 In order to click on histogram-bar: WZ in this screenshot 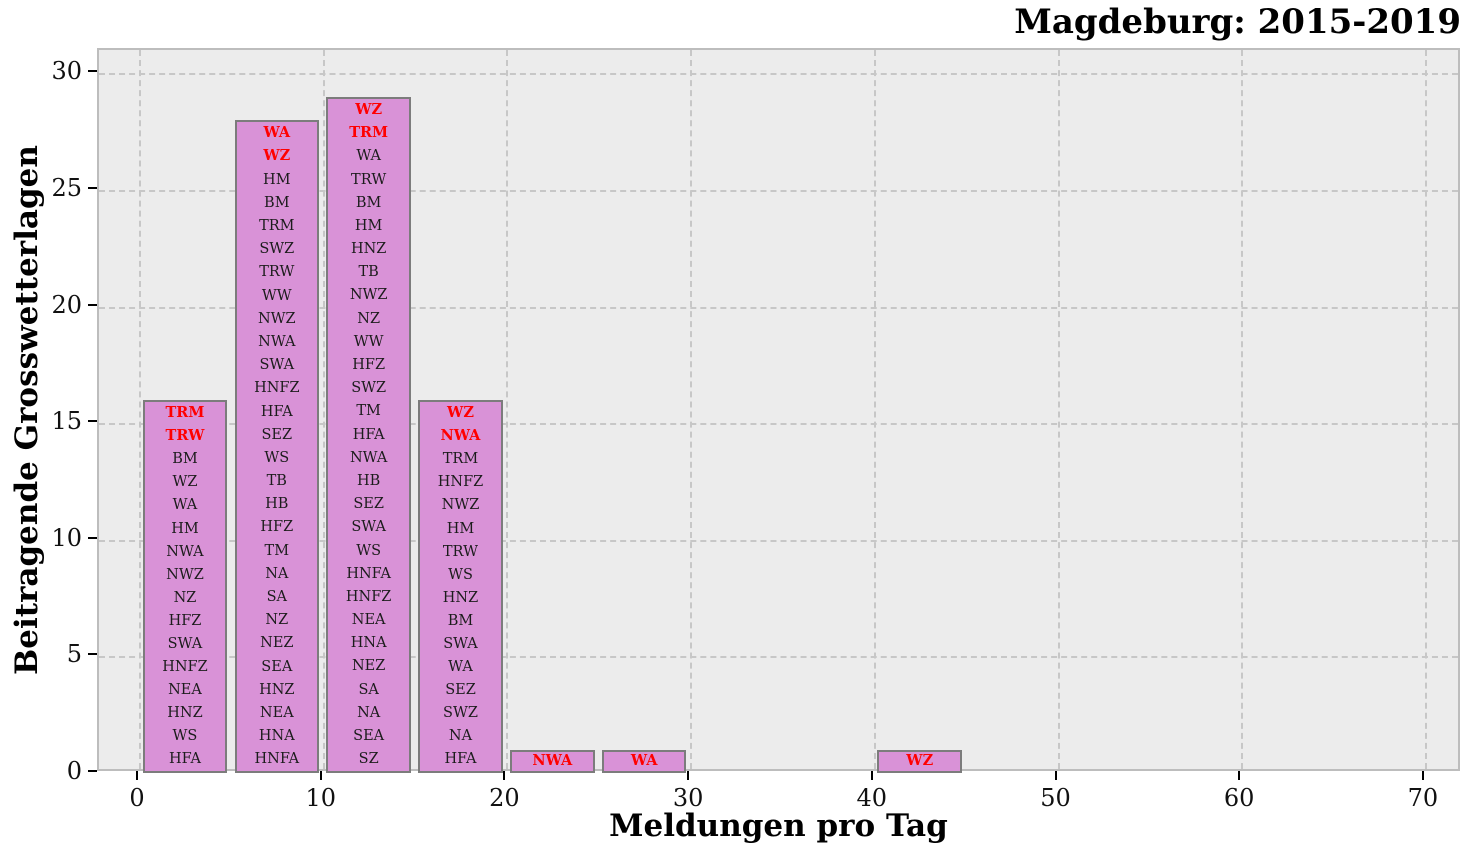, I will do `click(919, 761)`.